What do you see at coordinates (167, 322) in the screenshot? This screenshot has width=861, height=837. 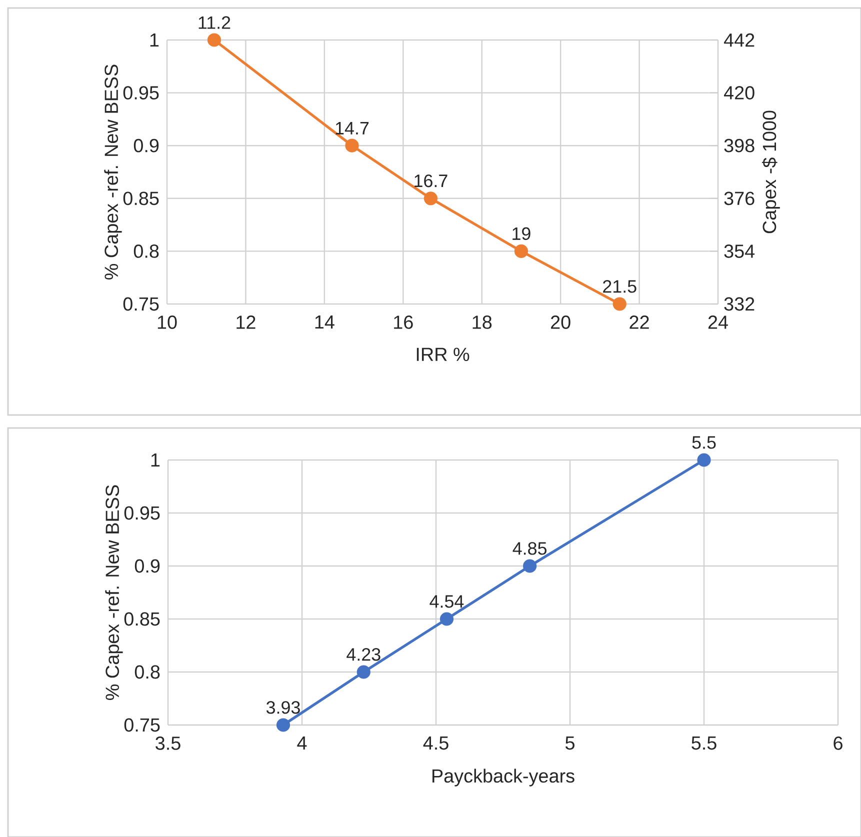 I see `x-tick-label: 10` at bounding box center [167, 322].